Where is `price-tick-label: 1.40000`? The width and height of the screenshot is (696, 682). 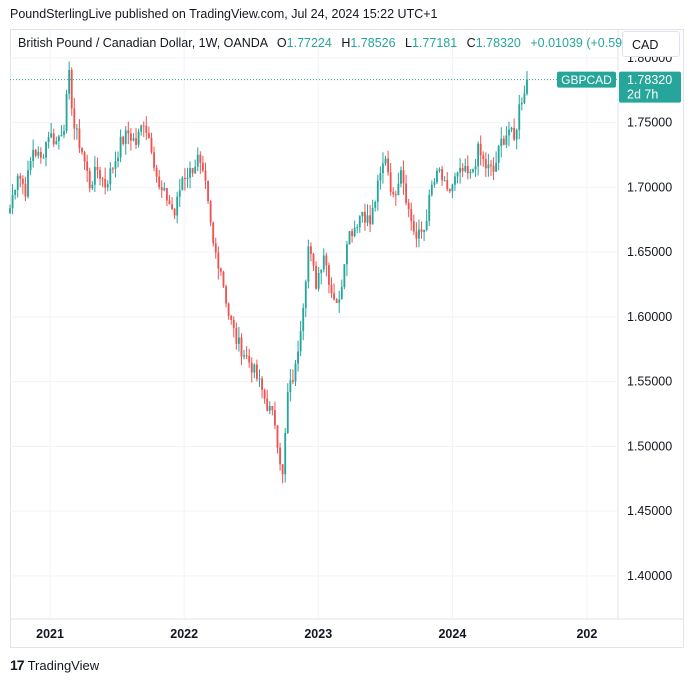 price-tick-label: 1.40000 is located at coordinates (649, 576).